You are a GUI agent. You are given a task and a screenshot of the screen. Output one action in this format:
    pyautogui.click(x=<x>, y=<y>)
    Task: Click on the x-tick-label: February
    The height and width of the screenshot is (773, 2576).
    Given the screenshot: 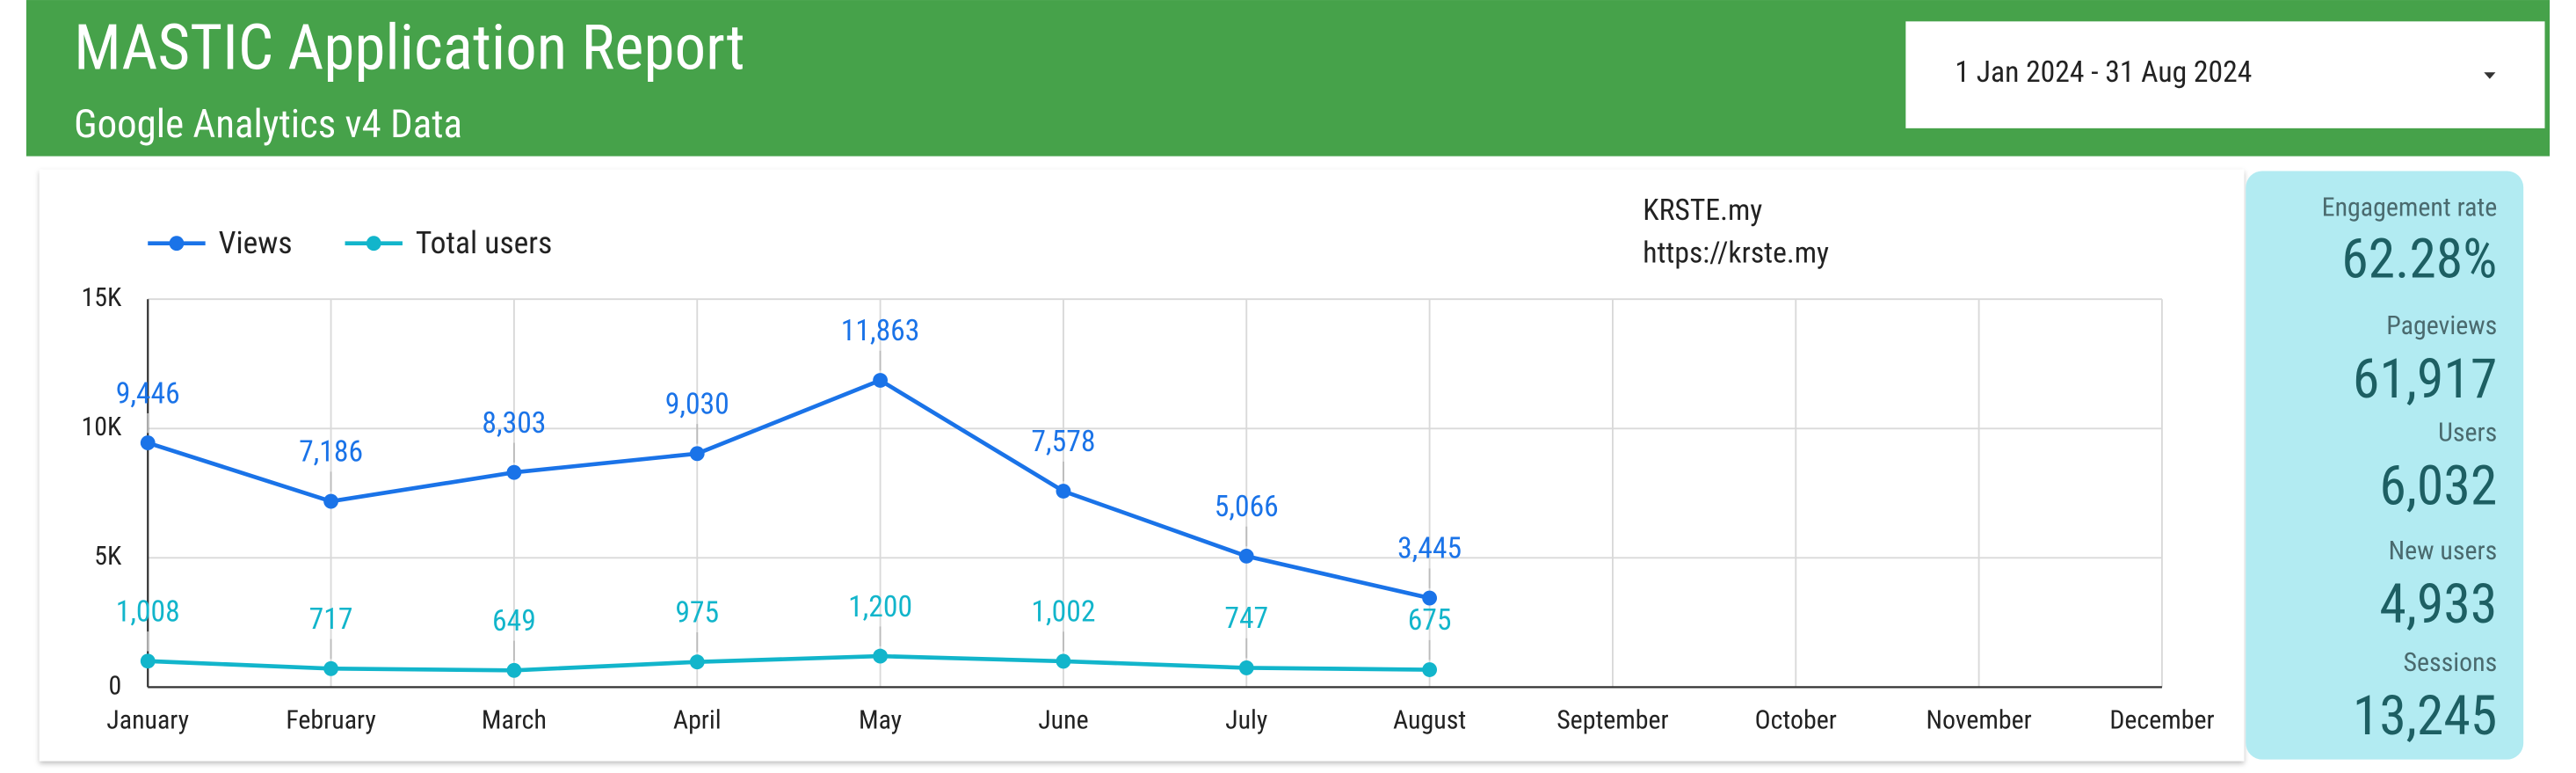 What is the action you would take?
    pyautogui.click(x=331, y=720)
    